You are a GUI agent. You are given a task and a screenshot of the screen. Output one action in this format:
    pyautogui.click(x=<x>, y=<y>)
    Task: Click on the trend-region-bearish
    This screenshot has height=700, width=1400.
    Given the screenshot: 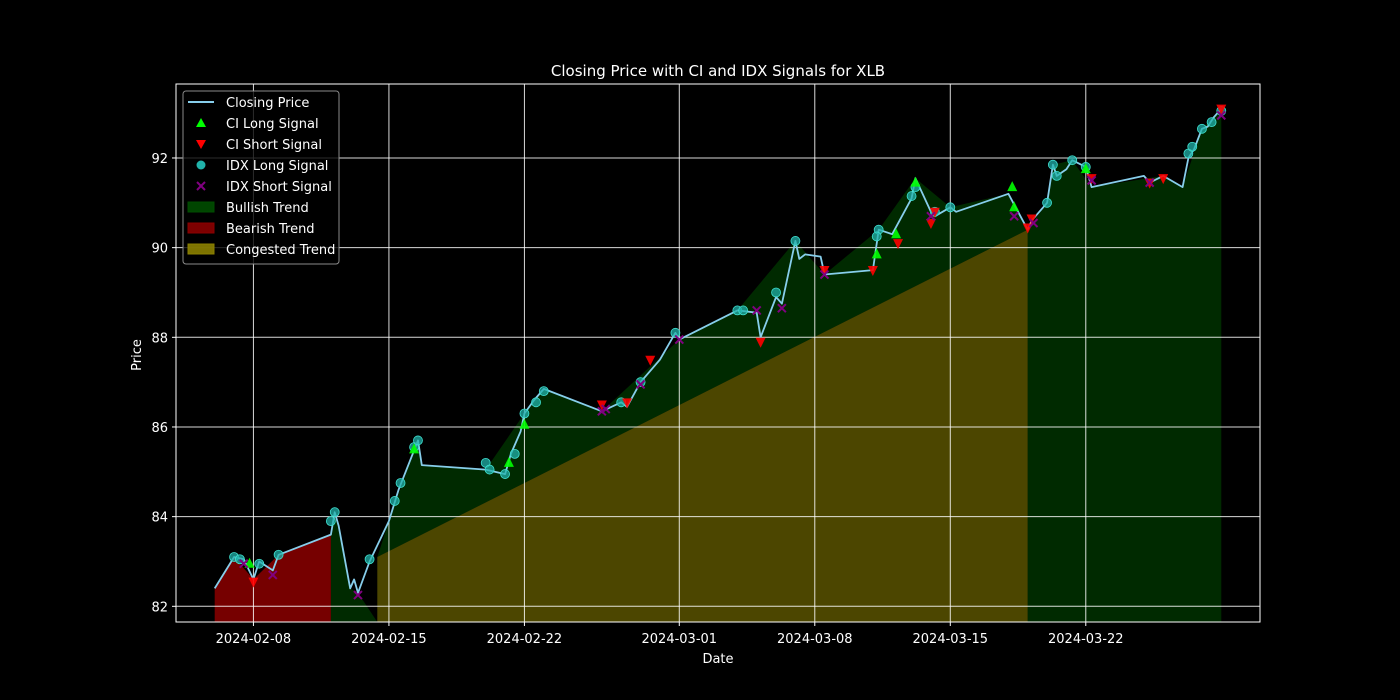 What is the action you would take?
    pyautogui.click(x=272, y=578)
    